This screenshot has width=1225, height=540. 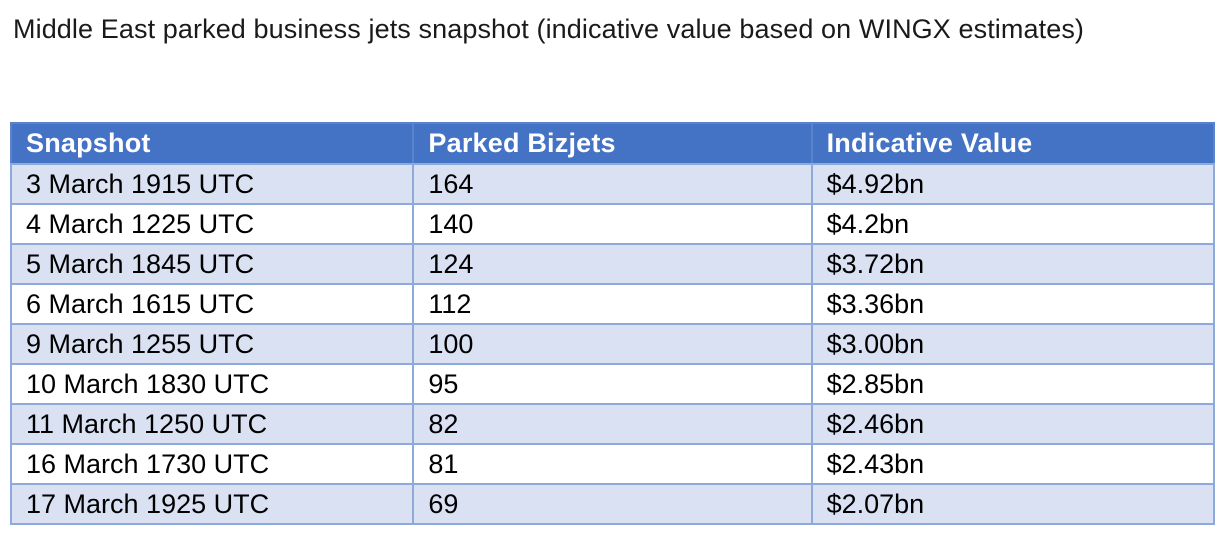 I want to click on indicative-value-cell: $2.46bn, so click(x=1013, y=424).